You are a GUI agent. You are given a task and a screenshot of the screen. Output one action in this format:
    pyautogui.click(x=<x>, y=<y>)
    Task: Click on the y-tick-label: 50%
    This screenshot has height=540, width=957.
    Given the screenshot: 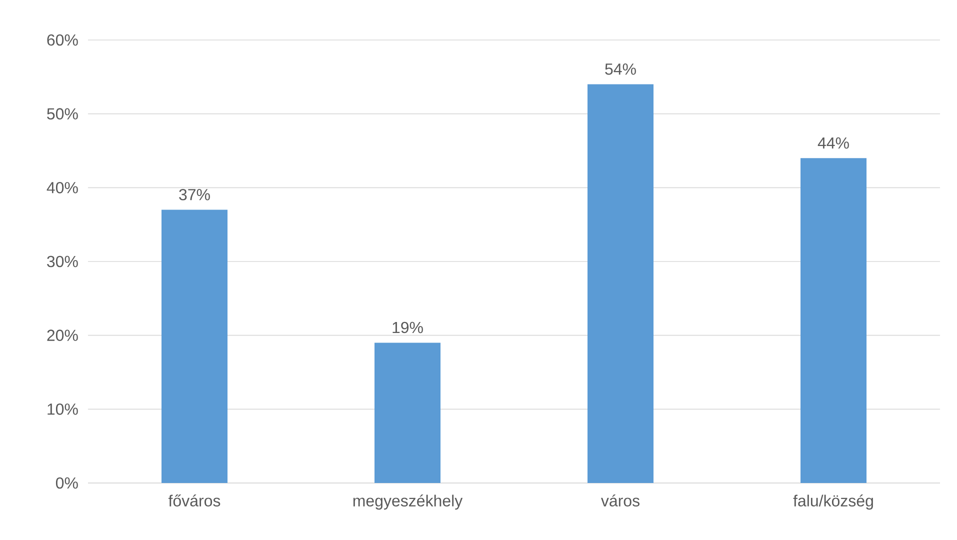 What is the action you would take?
    pyautogui.click(x=62, y=114)
    